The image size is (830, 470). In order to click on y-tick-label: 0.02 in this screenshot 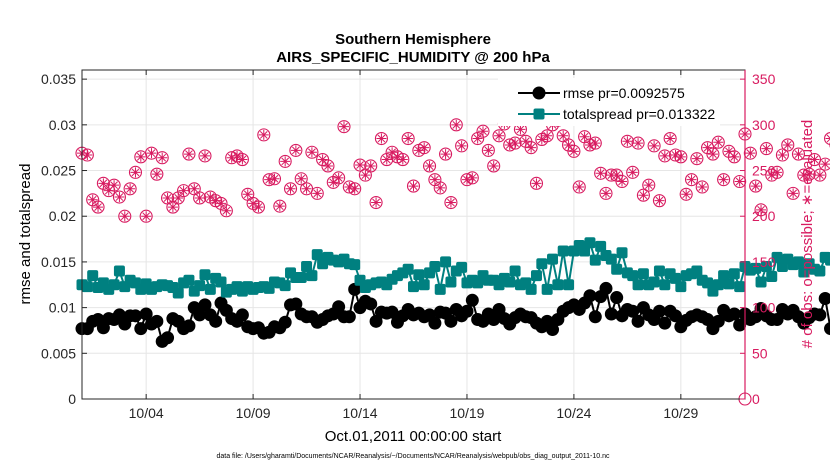, I will do `click(62, 216)`.